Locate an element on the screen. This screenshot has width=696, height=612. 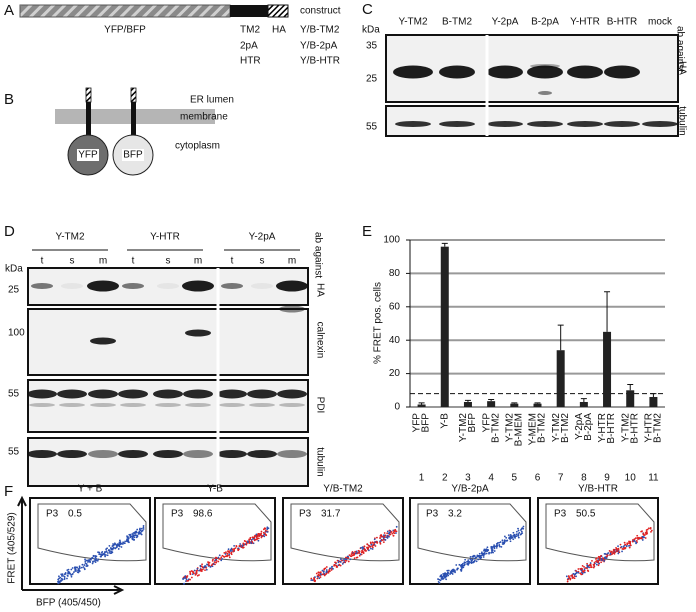
label: 25 is located at coordinates (372, 79).